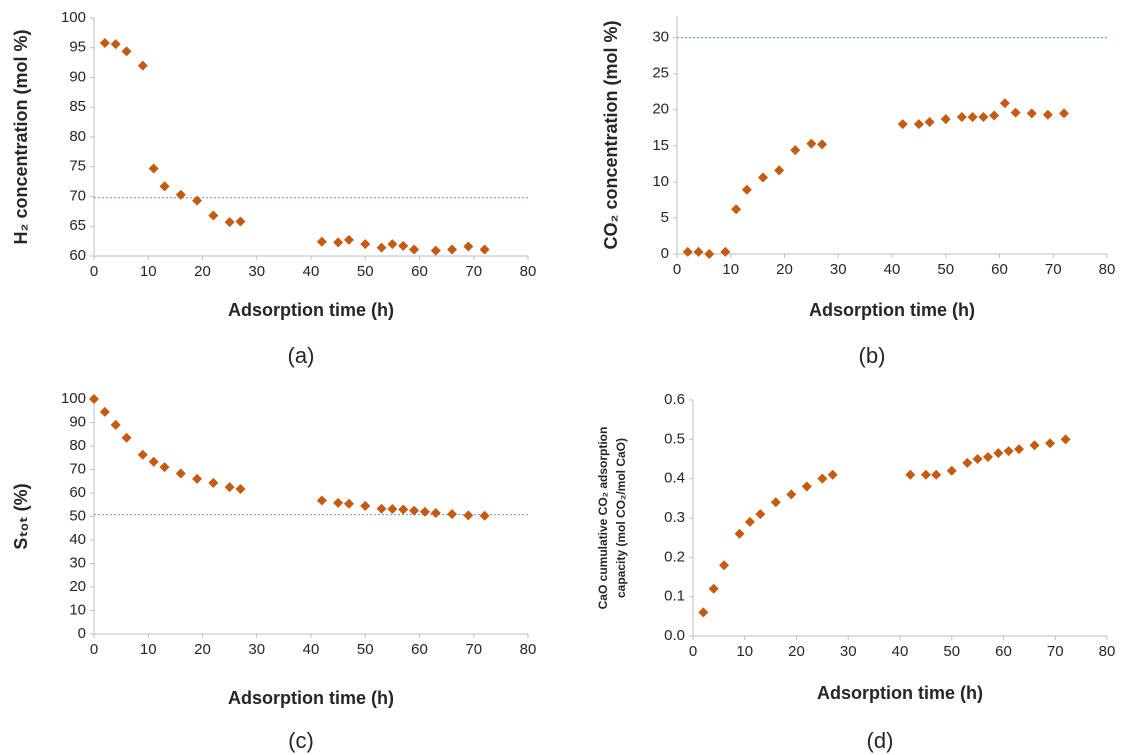  I want to click on x-tick-label: 40, so click(892, 269).